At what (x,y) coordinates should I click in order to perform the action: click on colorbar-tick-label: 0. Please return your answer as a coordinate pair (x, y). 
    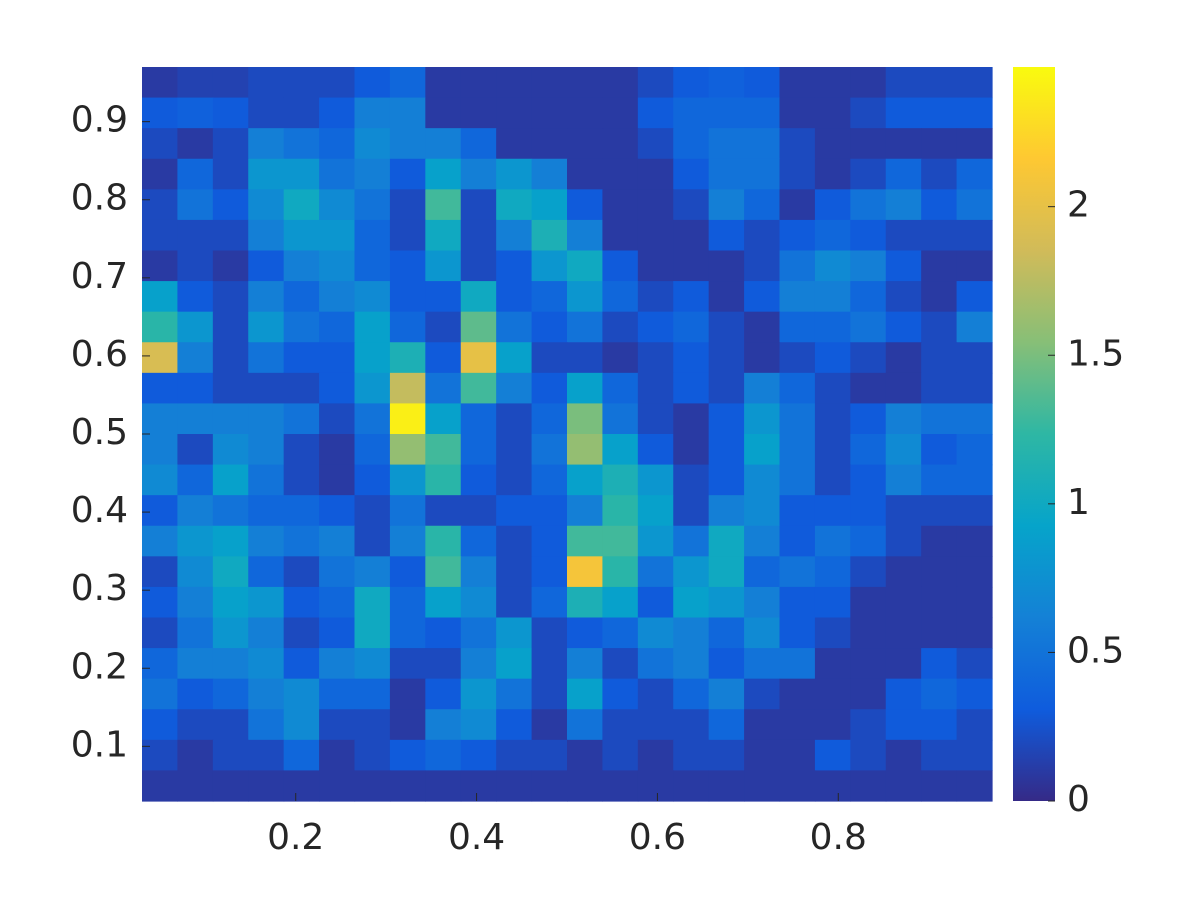
    Looking at the image, I should click on (1078, 799).